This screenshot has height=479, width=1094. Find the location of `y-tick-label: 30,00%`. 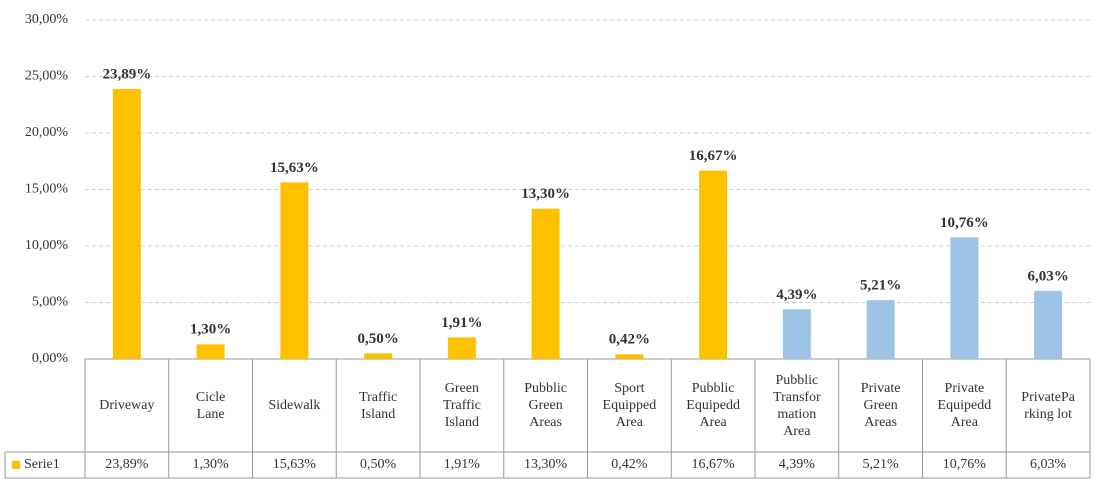

y-tick-label: 30,00% is located at coordinates (47, 19).